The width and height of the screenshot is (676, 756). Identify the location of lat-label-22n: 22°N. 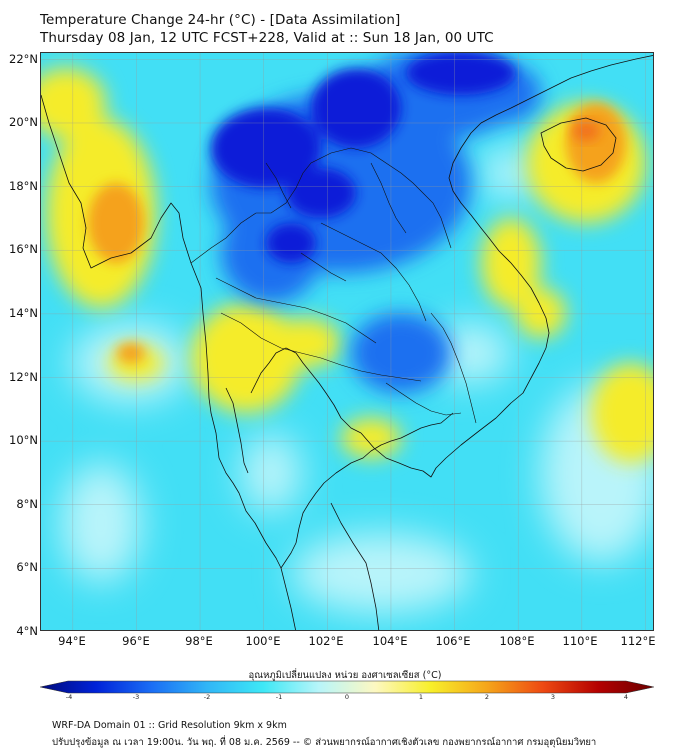
(23, 59).